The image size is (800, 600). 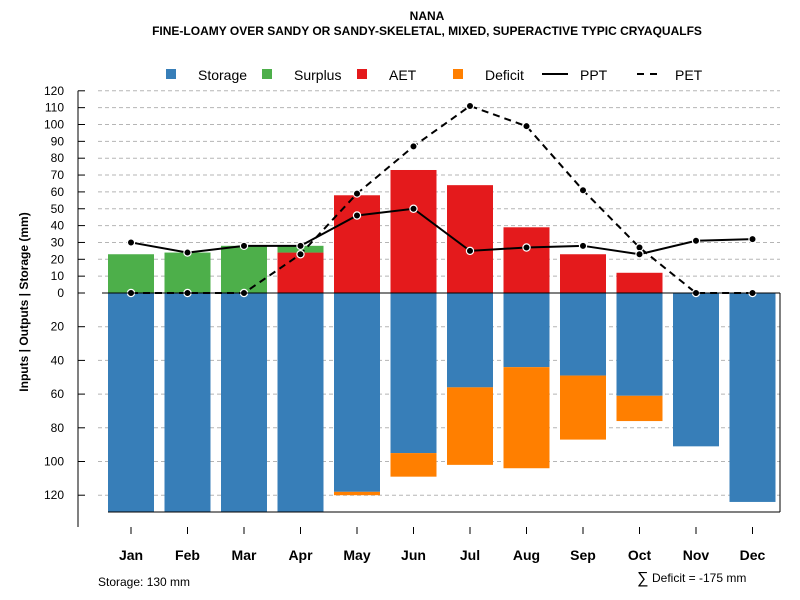 I want to click on y-tick-label: 10, so click(x=58, y=276).